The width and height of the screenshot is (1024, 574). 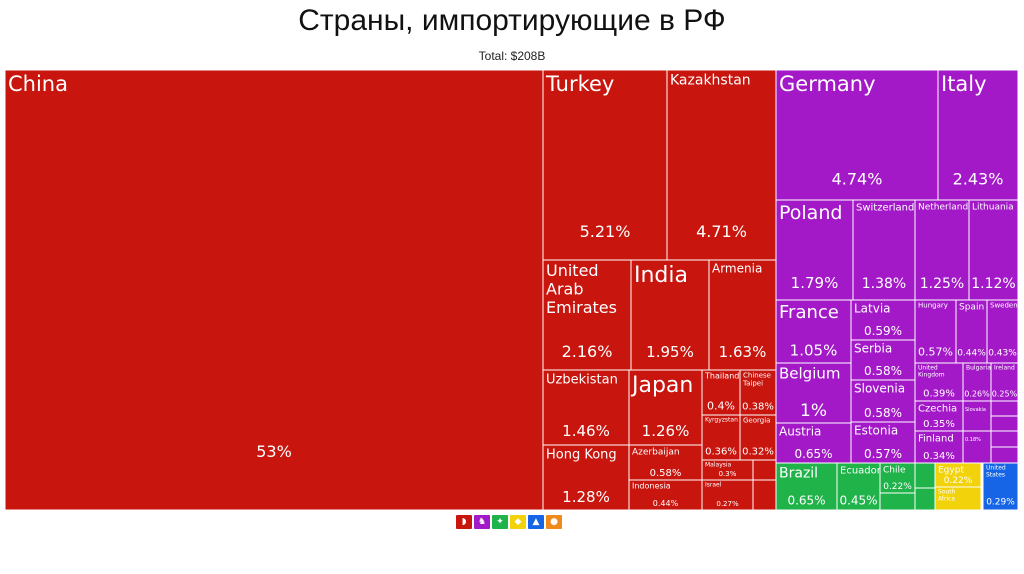 What do you see at coordinates (935, 351) in the screenshot?
I see `cell-value-label: 0.57%` at bounding box center [935, 351].